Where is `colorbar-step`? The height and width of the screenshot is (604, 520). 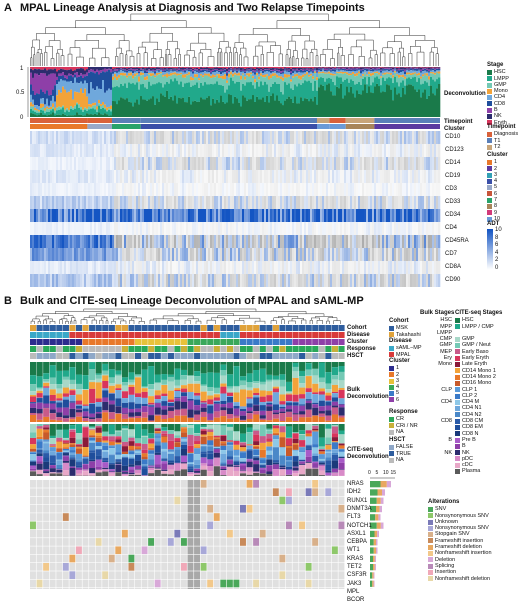 colorbar-step is located at coordinates (490, 253).